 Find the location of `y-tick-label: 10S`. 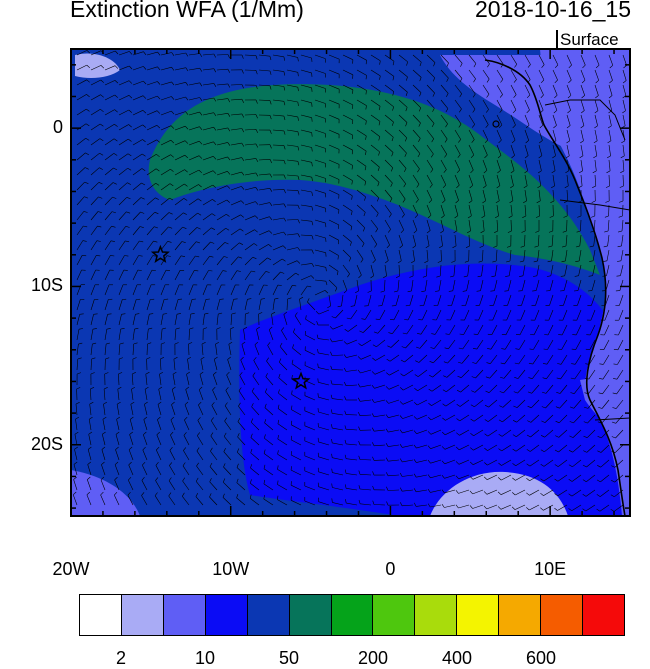

y-tick-label: 10S is located at coordinates (33, 285).